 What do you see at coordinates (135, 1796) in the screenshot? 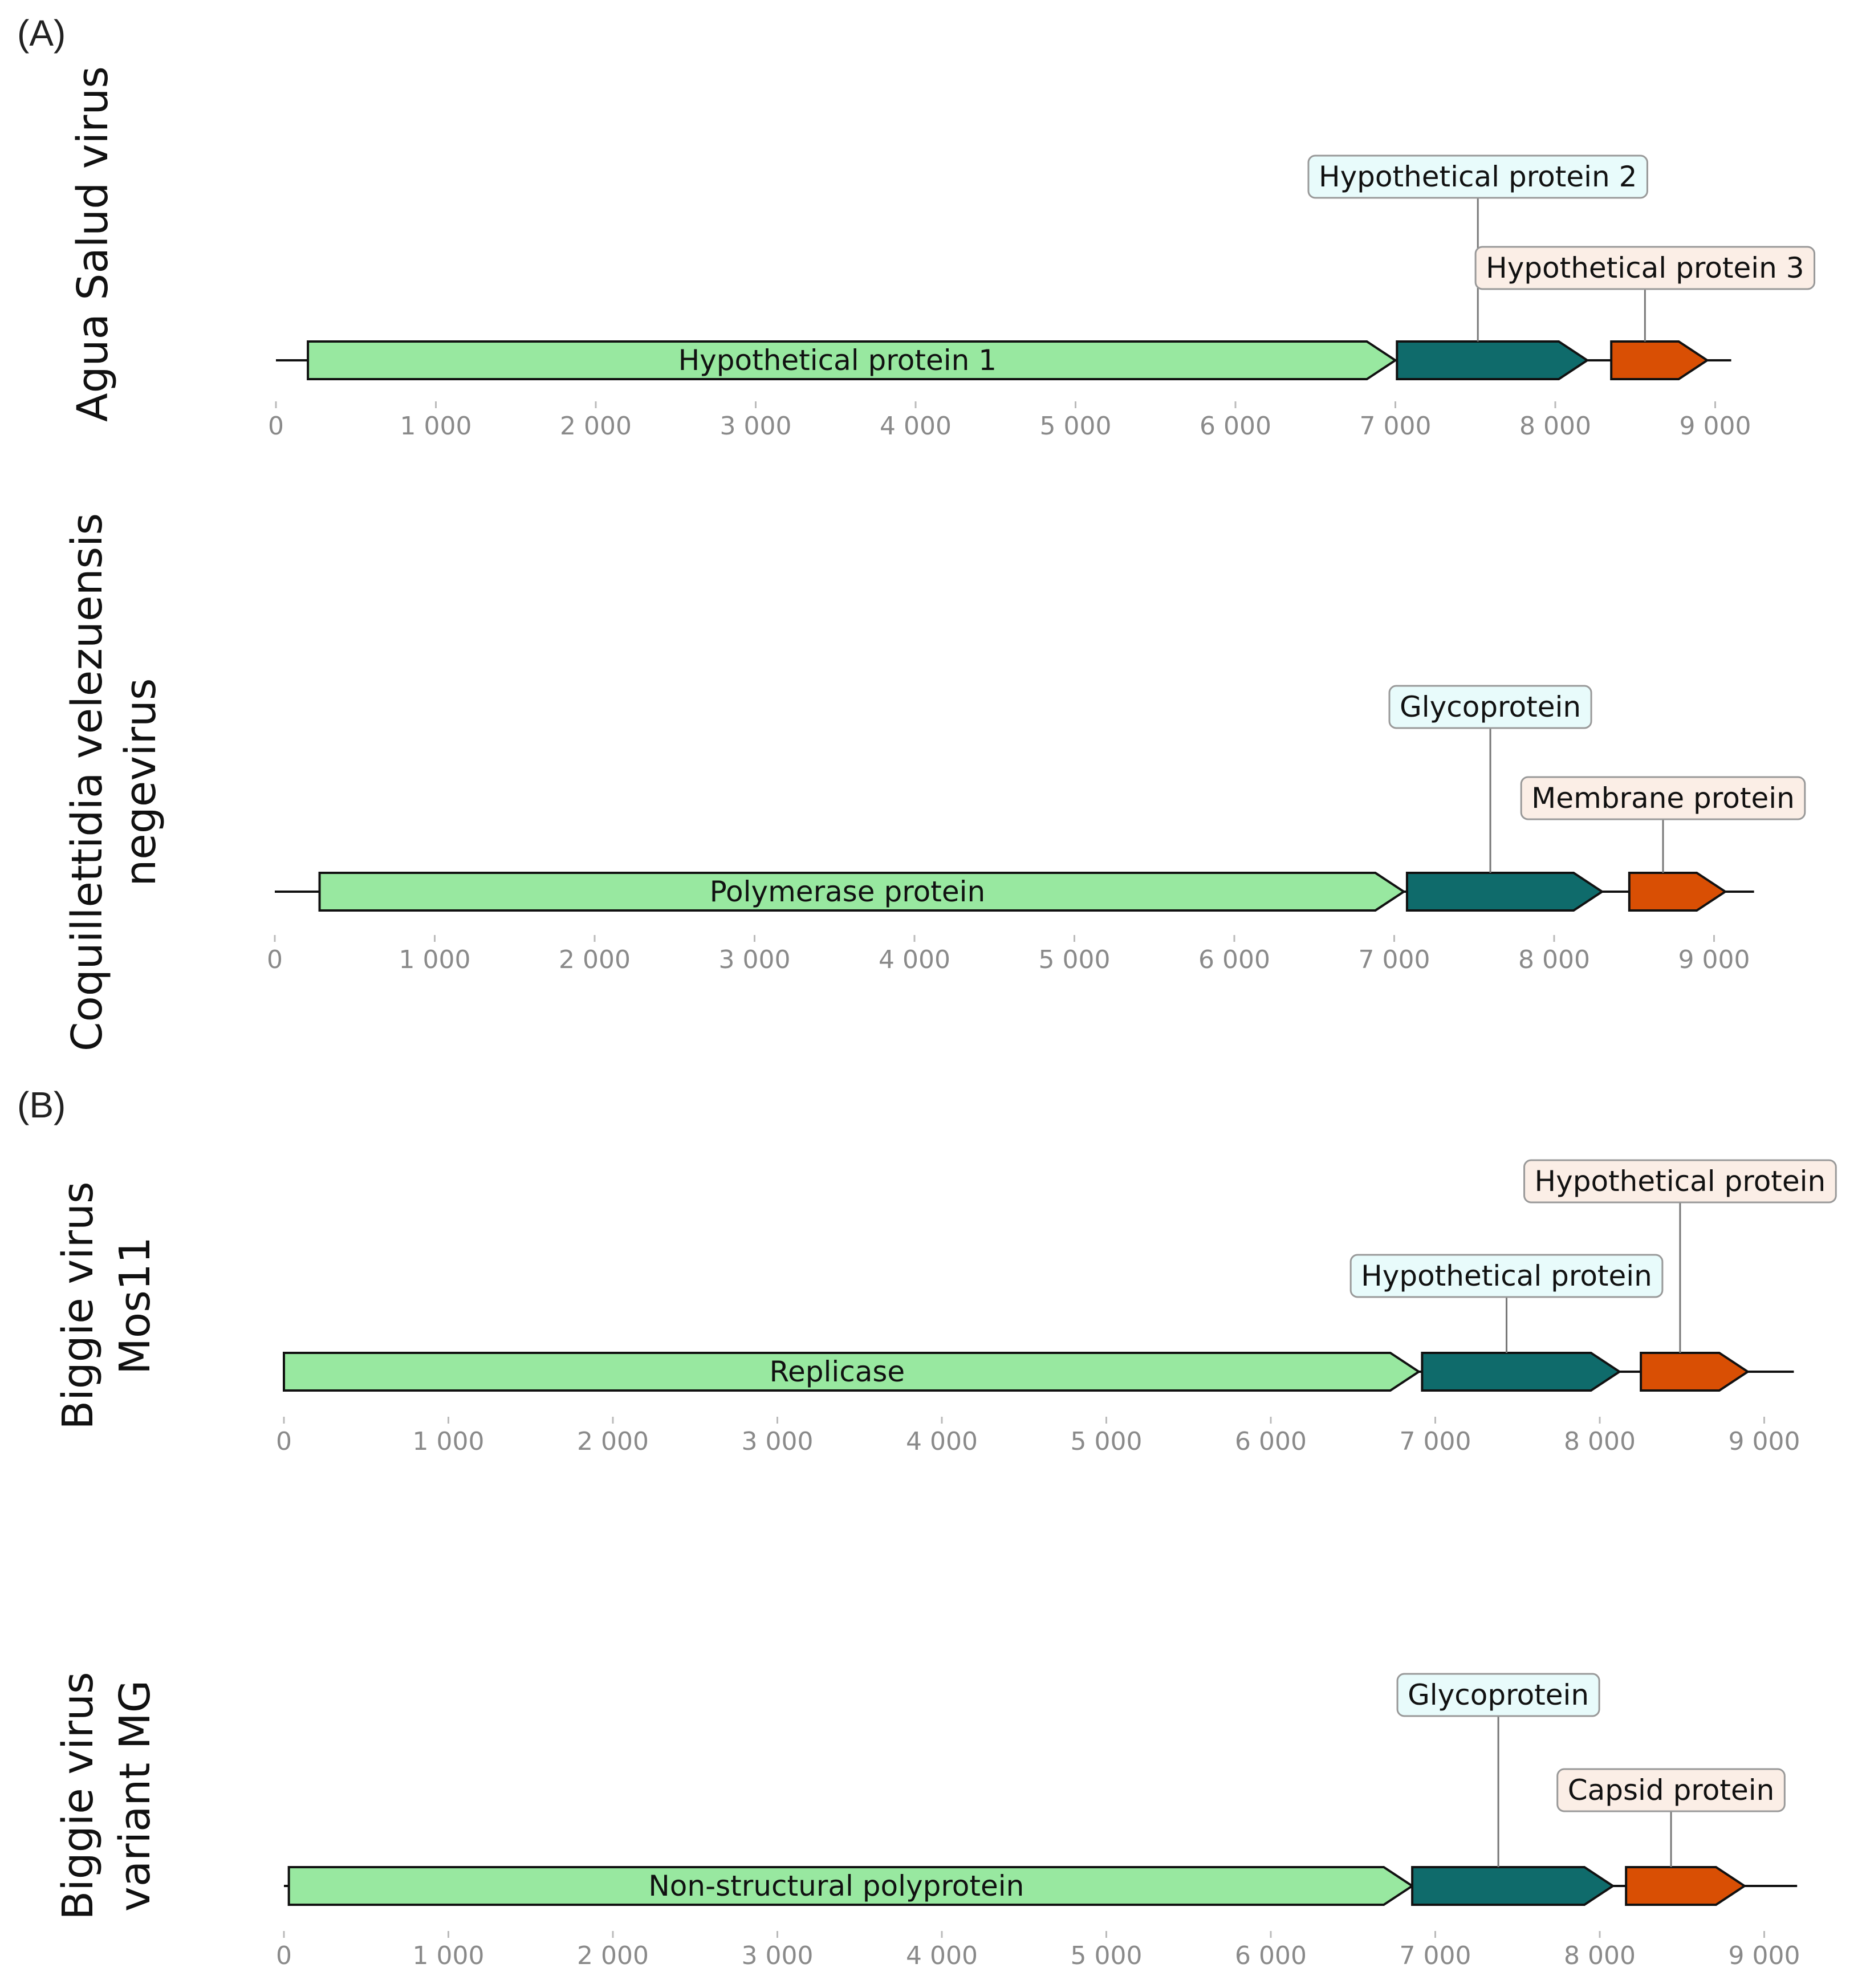
I see `genome-name: variant MG` at bounding box center [135, 1796].